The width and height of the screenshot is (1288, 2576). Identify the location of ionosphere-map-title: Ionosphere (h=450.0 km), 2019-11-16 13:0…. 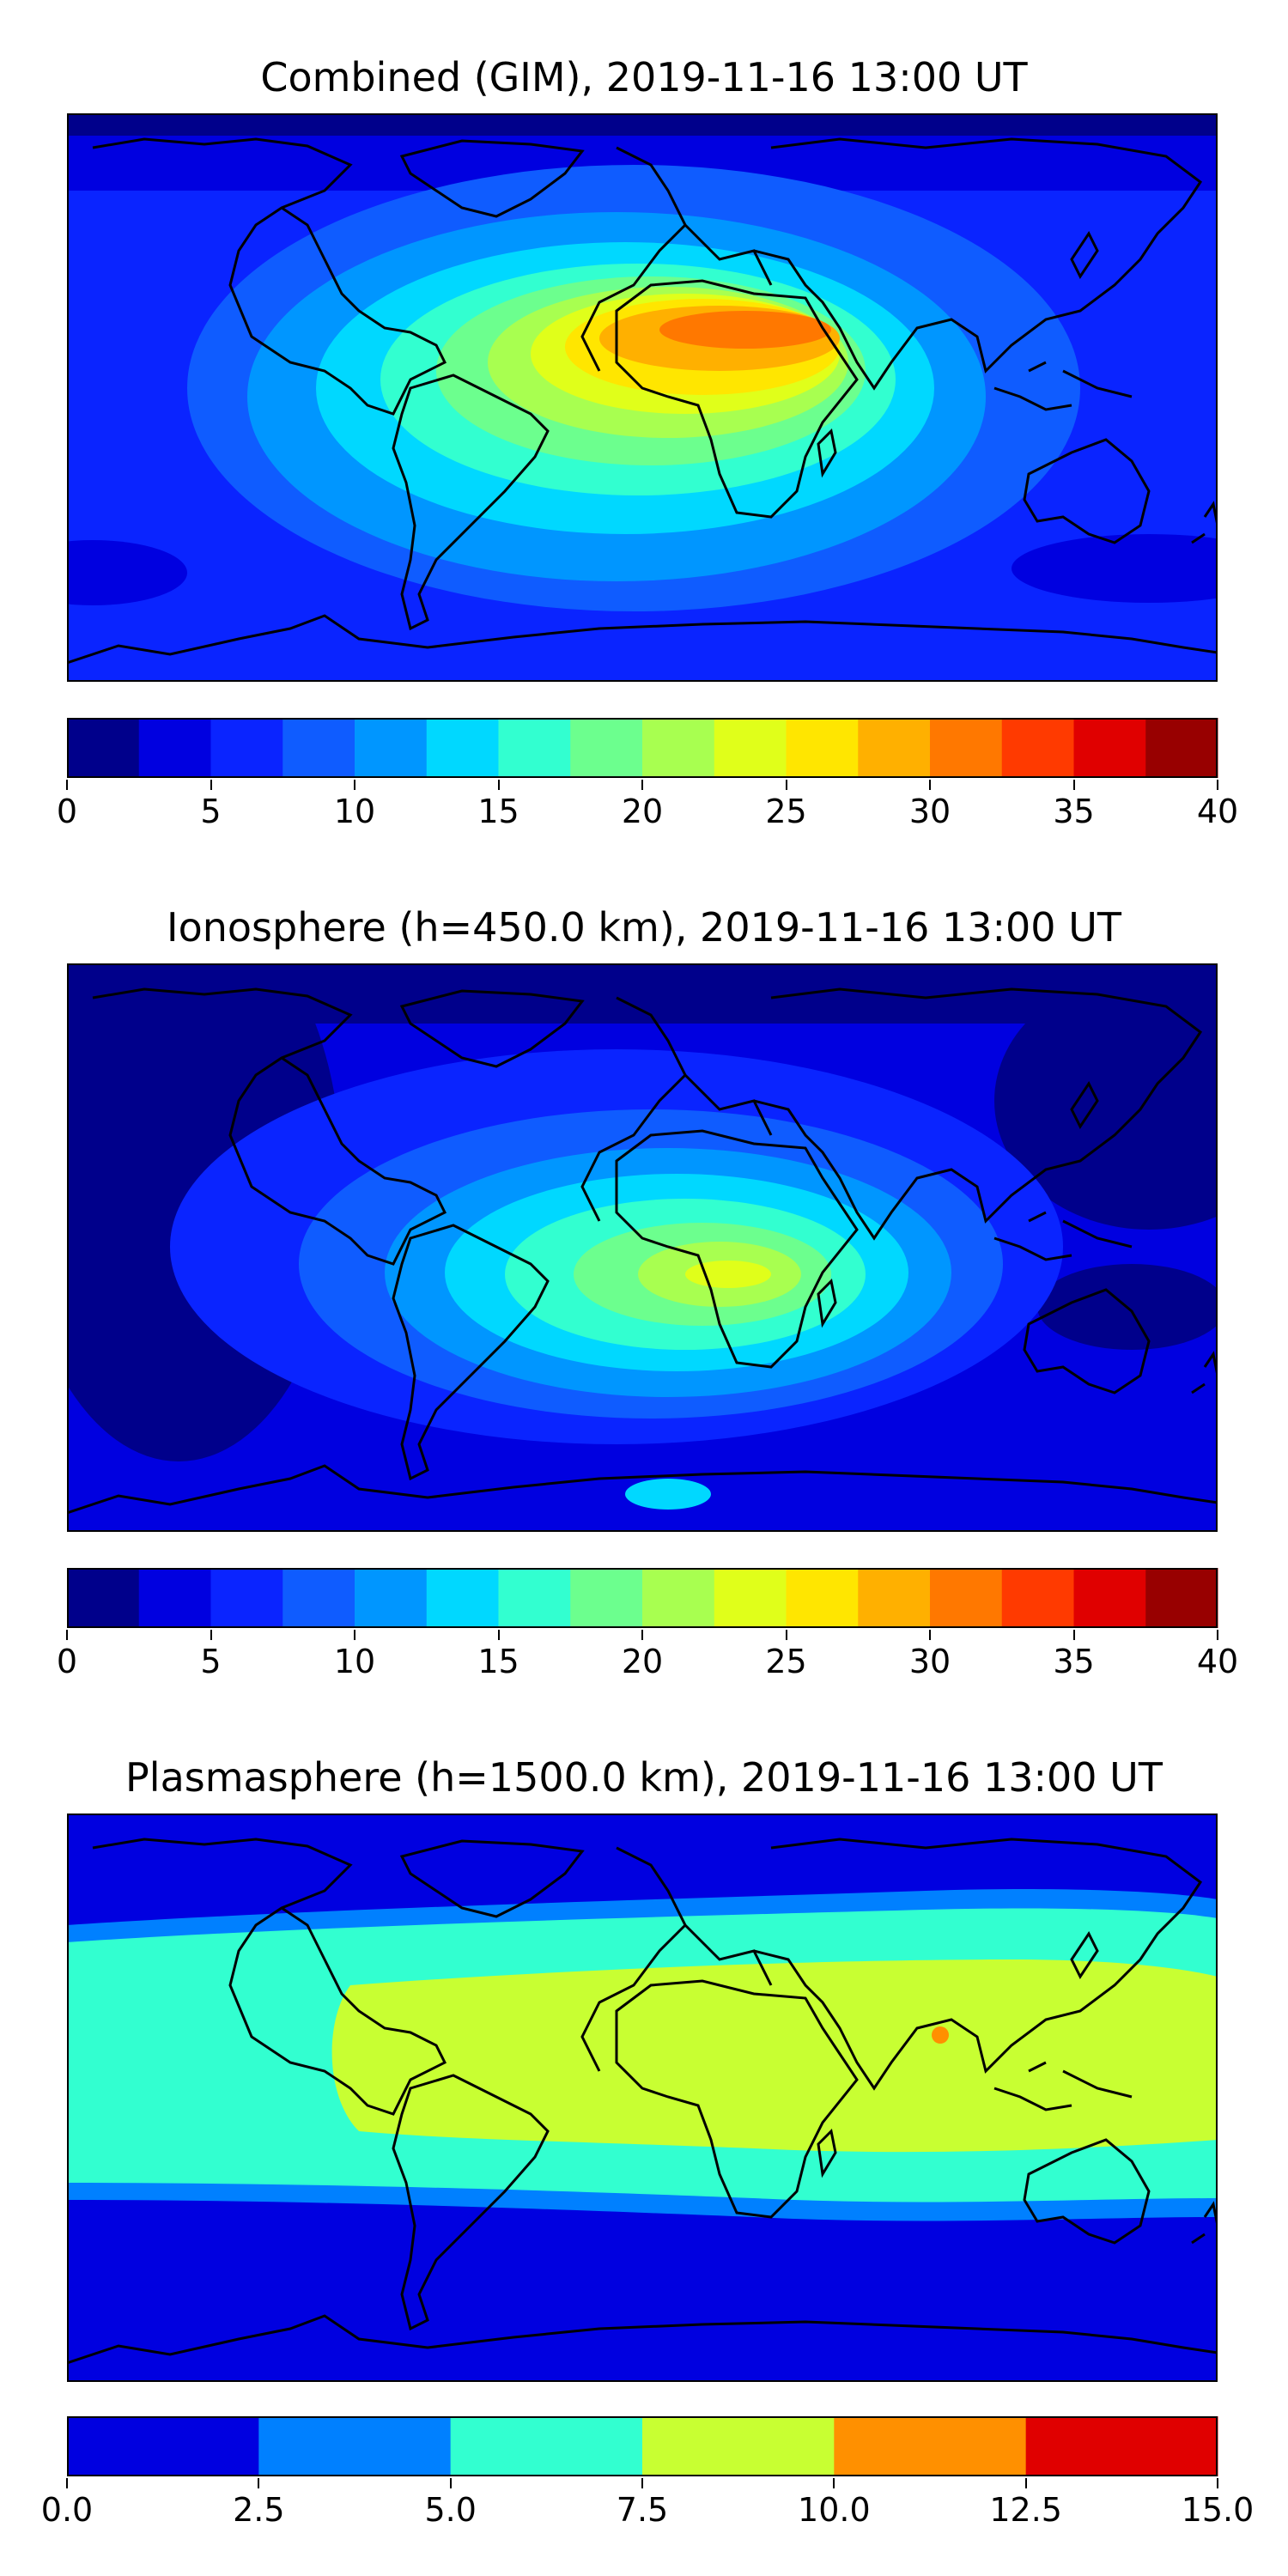
(644, 928).